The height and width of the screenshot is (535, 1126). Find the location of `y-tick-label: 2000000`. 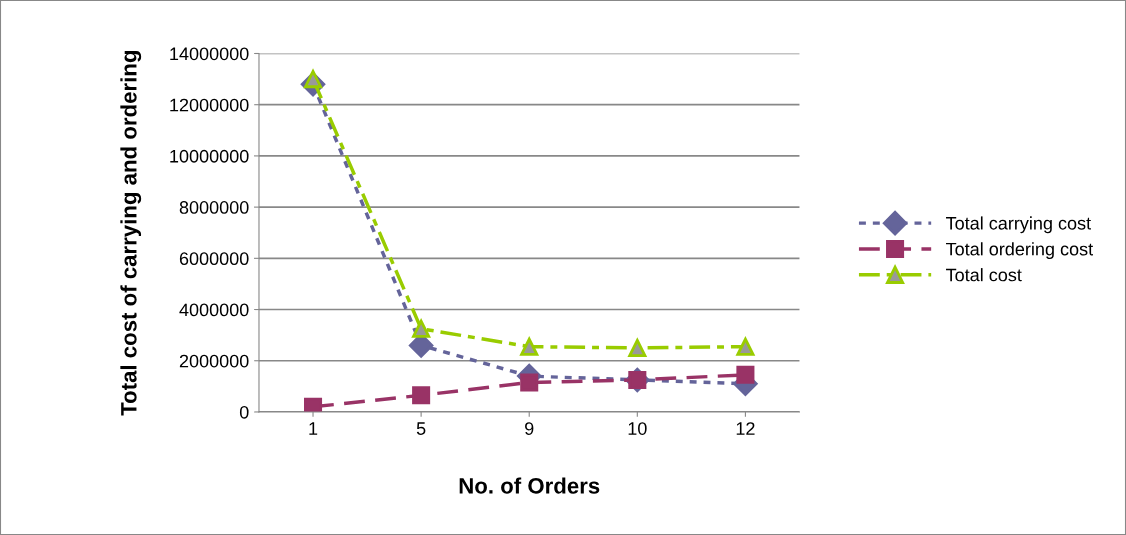

y-tick-label: 2000000 is located at coordinates (214, 361).